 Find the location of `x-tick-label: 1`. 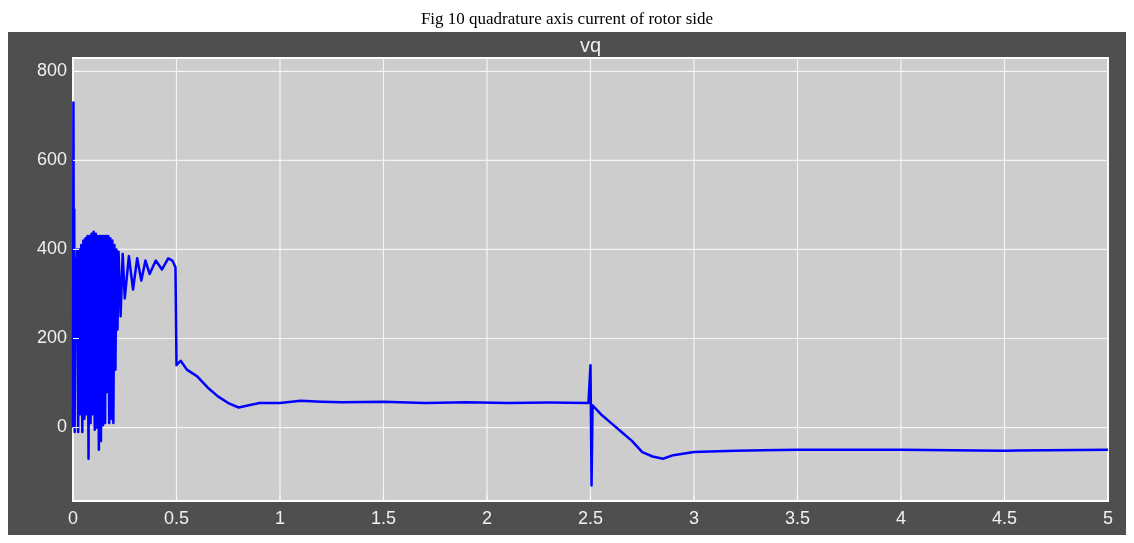

x-tick-label: 1 is located at coordinates (280, 518).